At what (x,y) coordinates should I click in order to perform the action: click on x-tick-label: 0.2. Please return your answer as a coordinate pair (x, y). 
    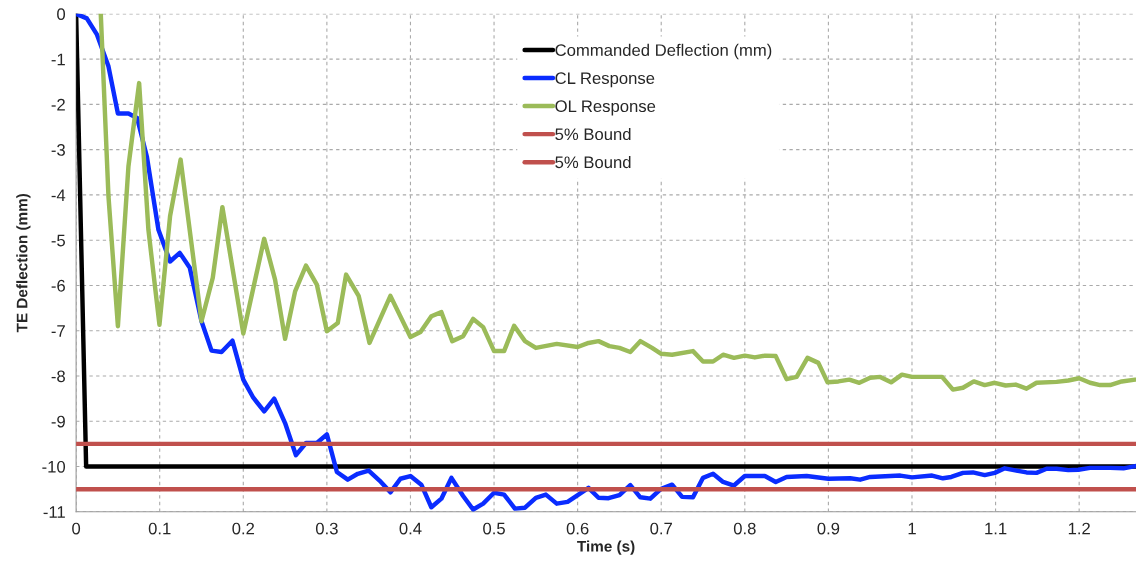
    Looking at the image, I should click on (243, 528).